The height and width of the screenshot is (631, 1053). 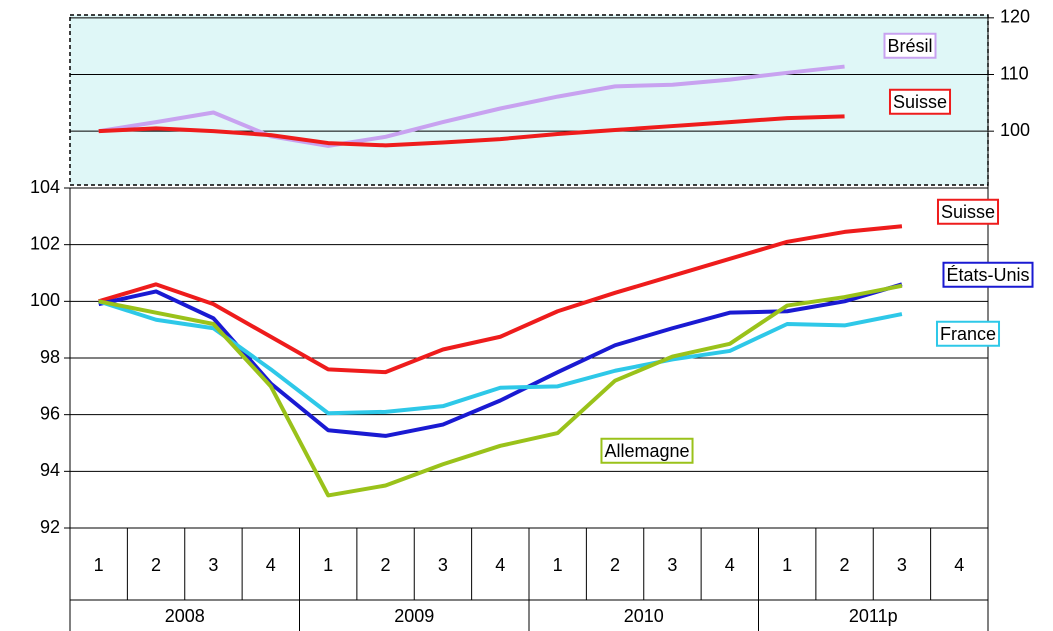 What do you see at coordinates (50, 357) in the screenshot?
I see `y-tick-label: 98` at bounding box center [50, 357].